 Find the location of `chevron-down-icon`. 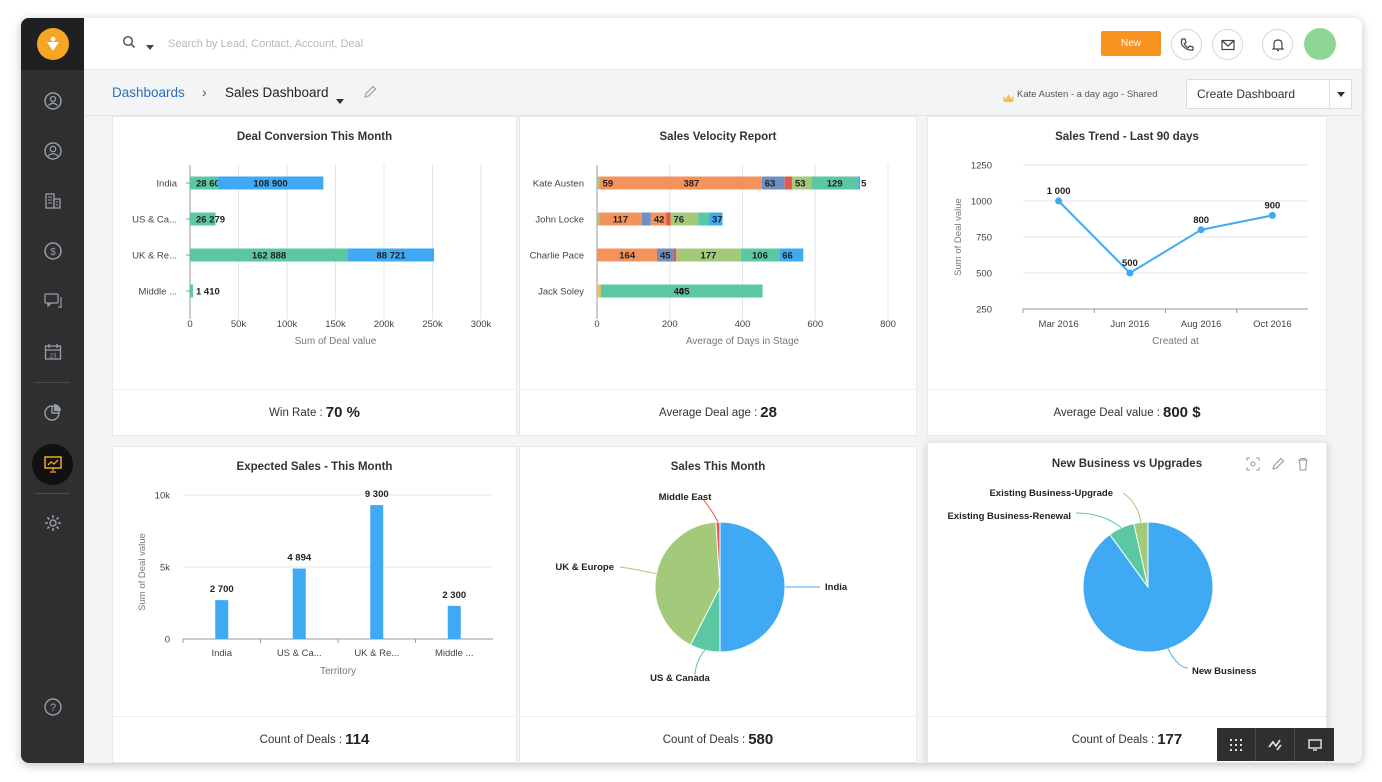

chevron-down-icon is located at coordinates (1340, 94).